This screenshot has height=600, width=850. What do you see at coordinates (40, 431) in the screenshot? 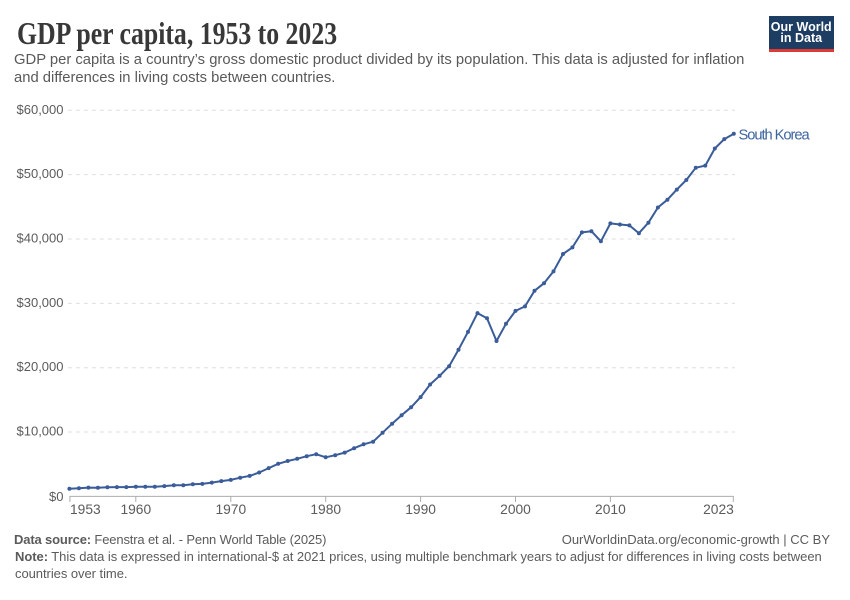
I see `svg-text: $10,000` at bounding box center [40, 431].